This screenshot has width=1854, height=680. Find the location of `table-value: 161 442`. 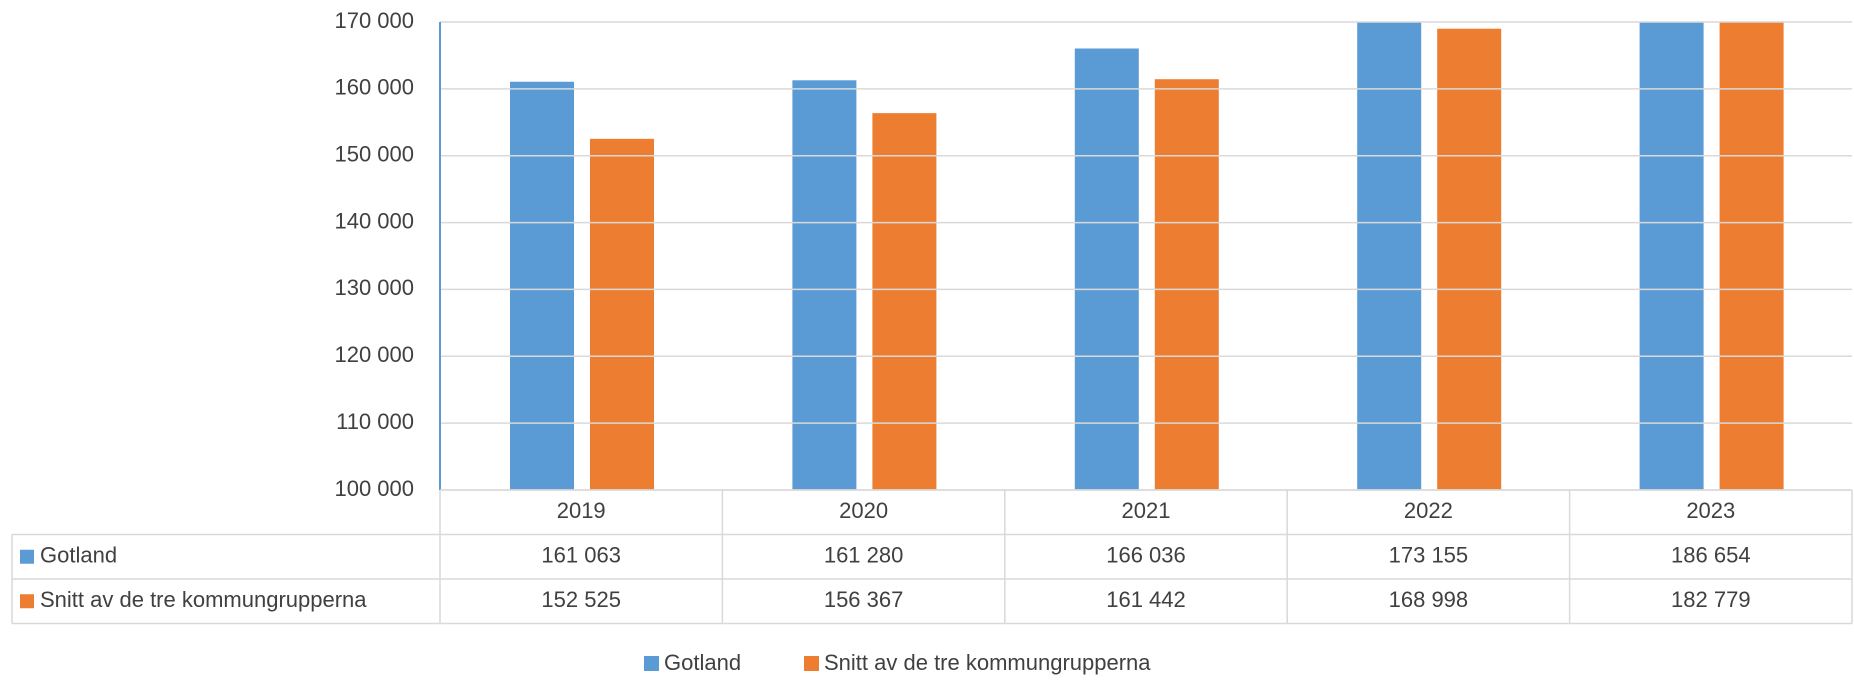

table-value: 161 442 is located at coordinates (1146, 599).